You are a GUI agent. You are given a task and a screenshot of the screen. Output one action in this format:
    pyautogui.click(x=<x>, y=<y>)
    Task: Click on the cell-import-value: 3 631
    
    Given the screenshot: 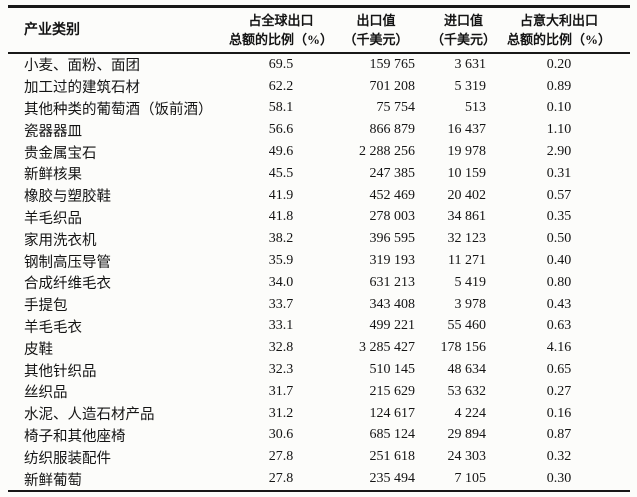 What is the action you would take?
    pyautogui.click(x=470, y=64)
    